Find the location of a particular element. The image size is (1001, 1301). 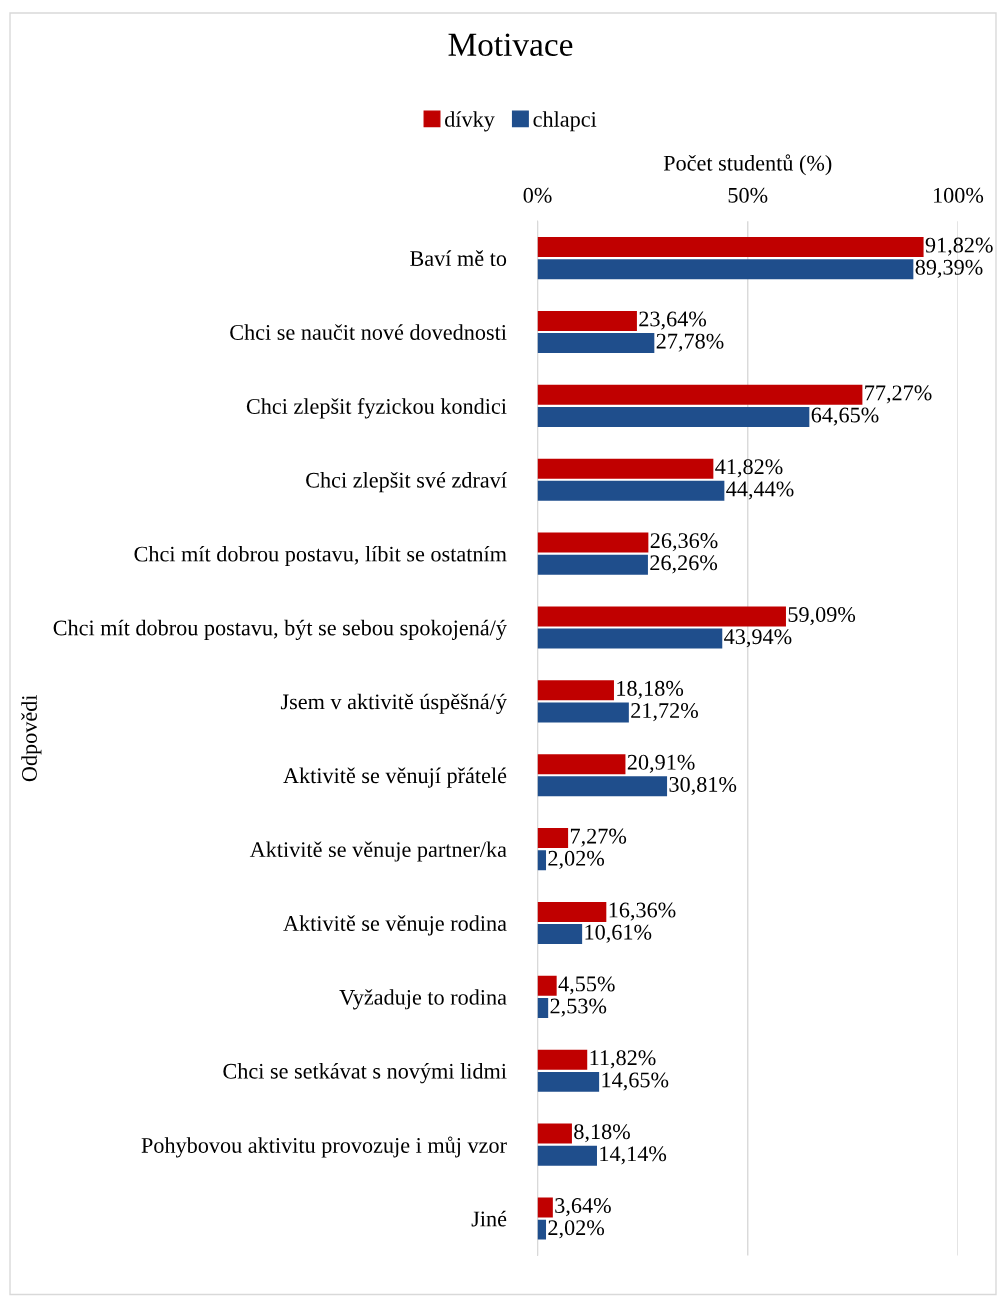

chart-title: Motivace is located at coordinates (510, 44).